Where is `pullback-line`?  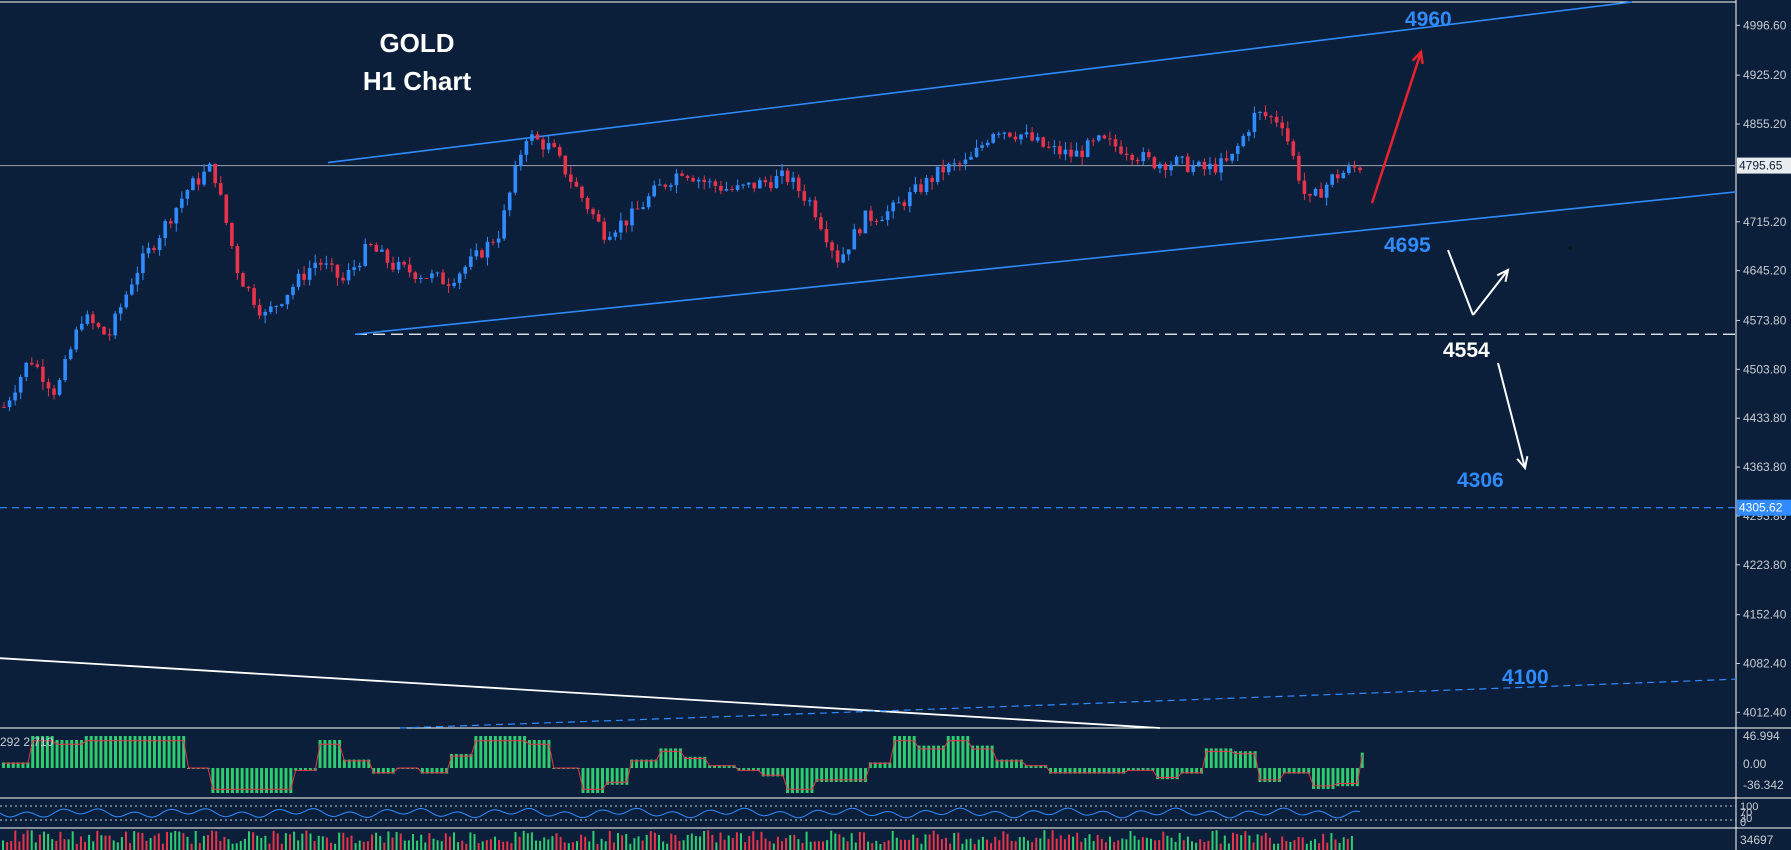
pullback-line is located at coordinates (1460, 282).